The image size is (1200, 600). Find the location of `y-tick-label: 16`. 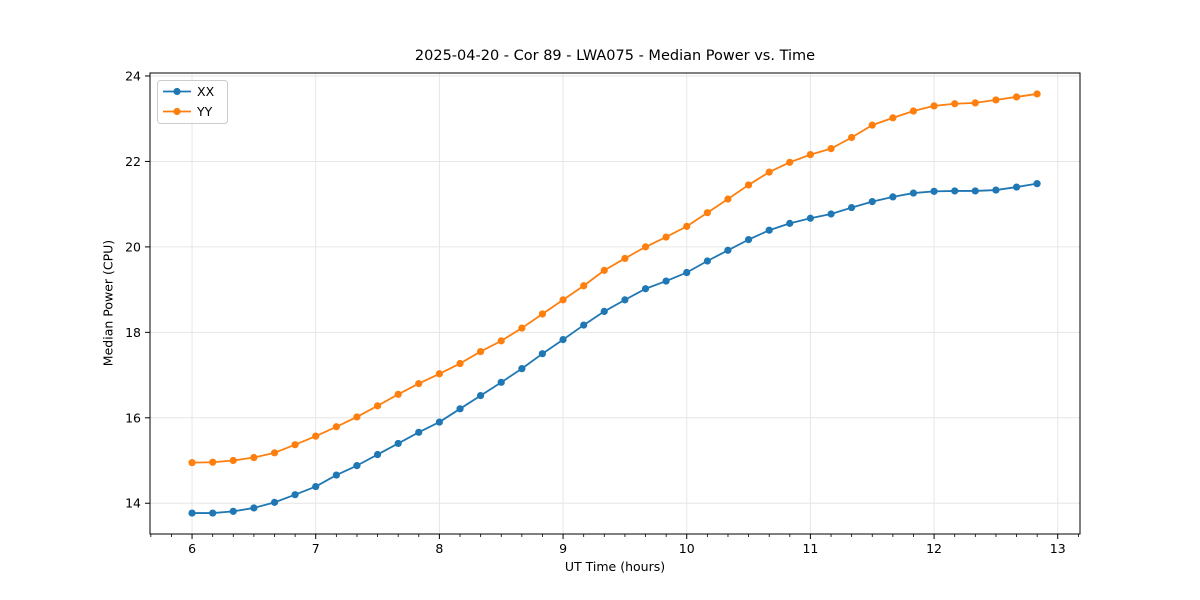

y-tick-label: 16 is located at coordinates (133, 417).